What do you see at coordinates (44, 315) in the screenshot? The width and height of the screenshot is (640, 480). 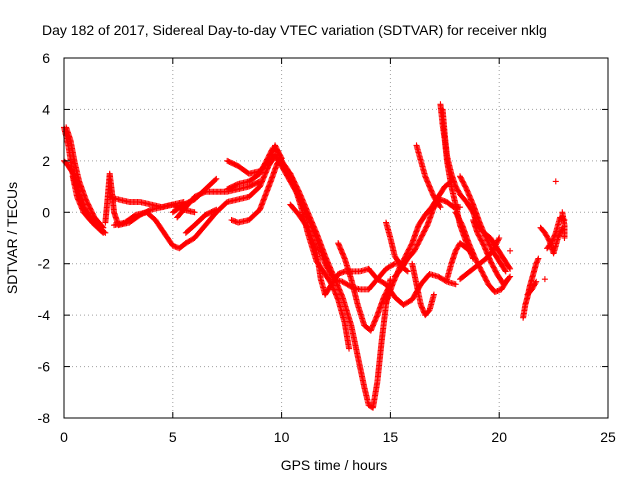 I see `y-tick-label: -4` at bounding box center [44, 315].